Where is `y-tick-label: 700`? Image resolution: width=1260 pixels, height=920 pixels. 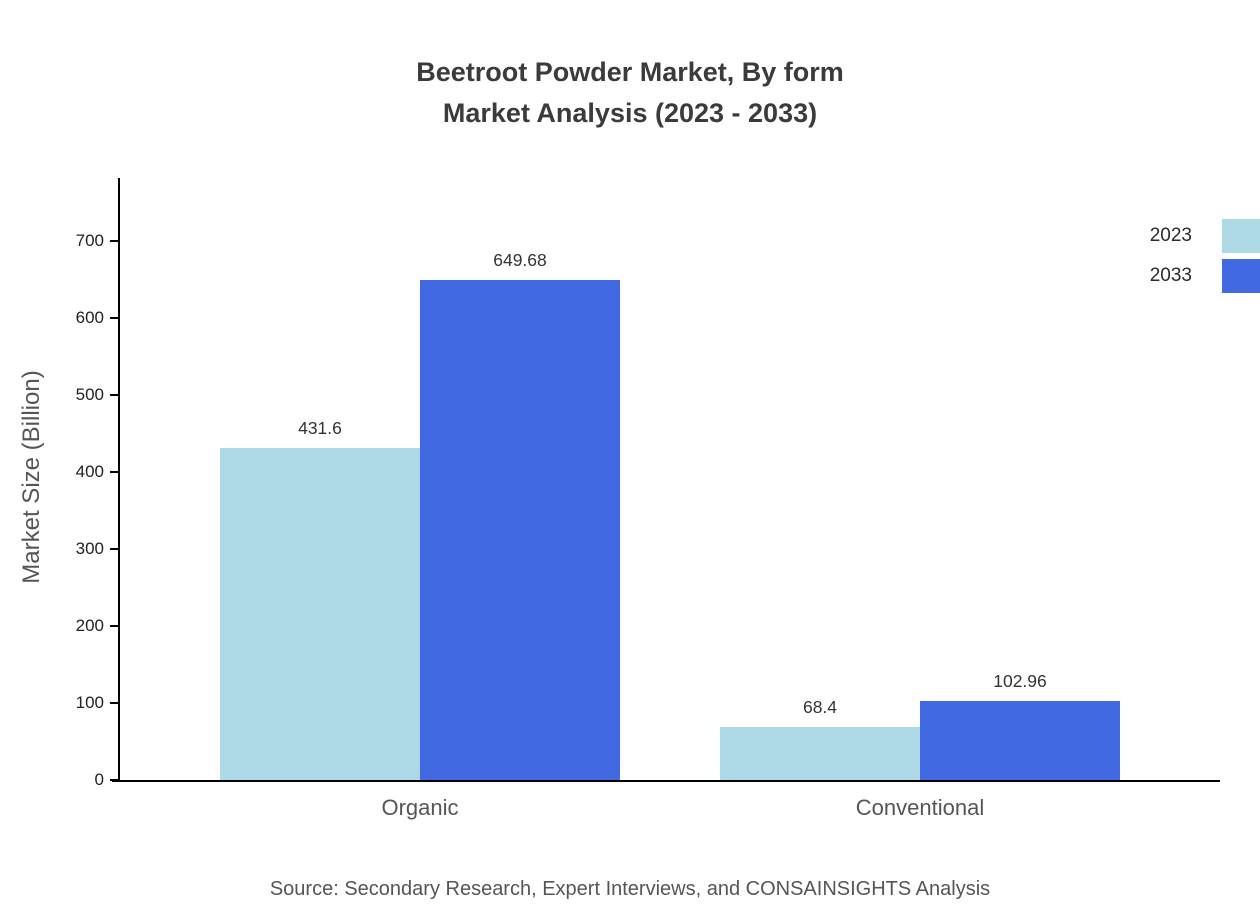
y-tick-label: 700 is located at coordinates (89, 240).